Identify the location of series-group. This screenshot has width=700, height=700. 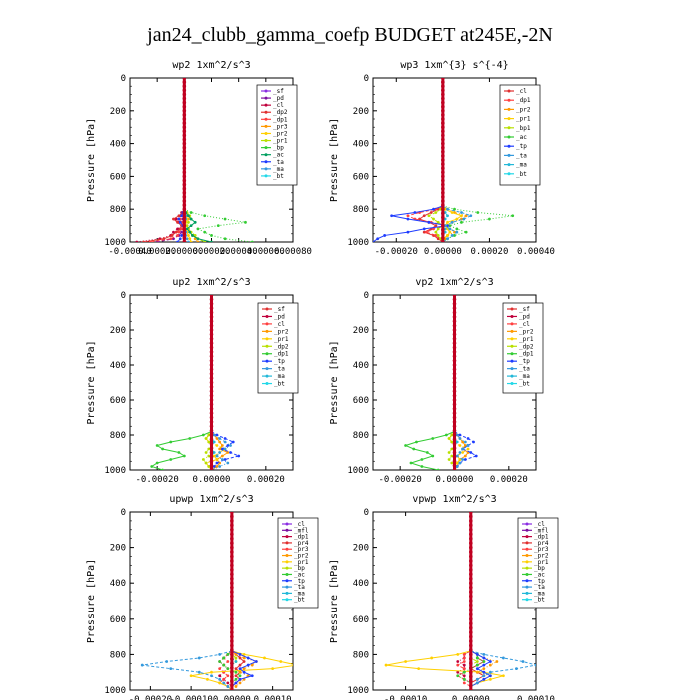
(441, 382).